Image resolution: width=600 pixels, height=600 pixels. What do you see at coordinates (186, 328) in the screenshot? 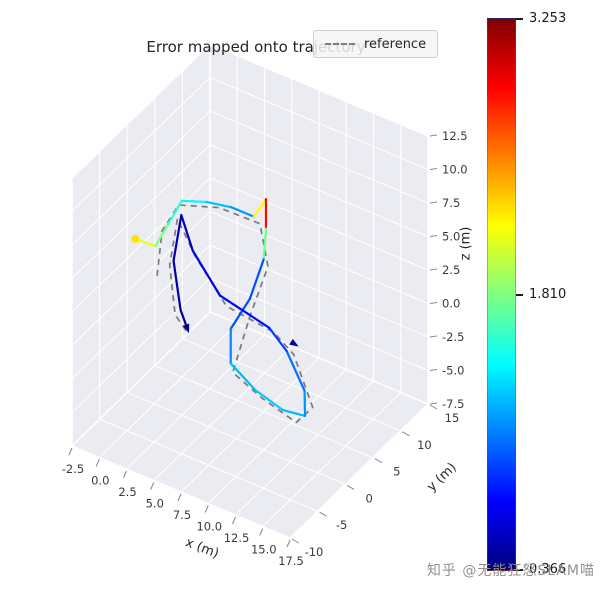
I see `end-arrow-marker` at bounding box center [186, 328].